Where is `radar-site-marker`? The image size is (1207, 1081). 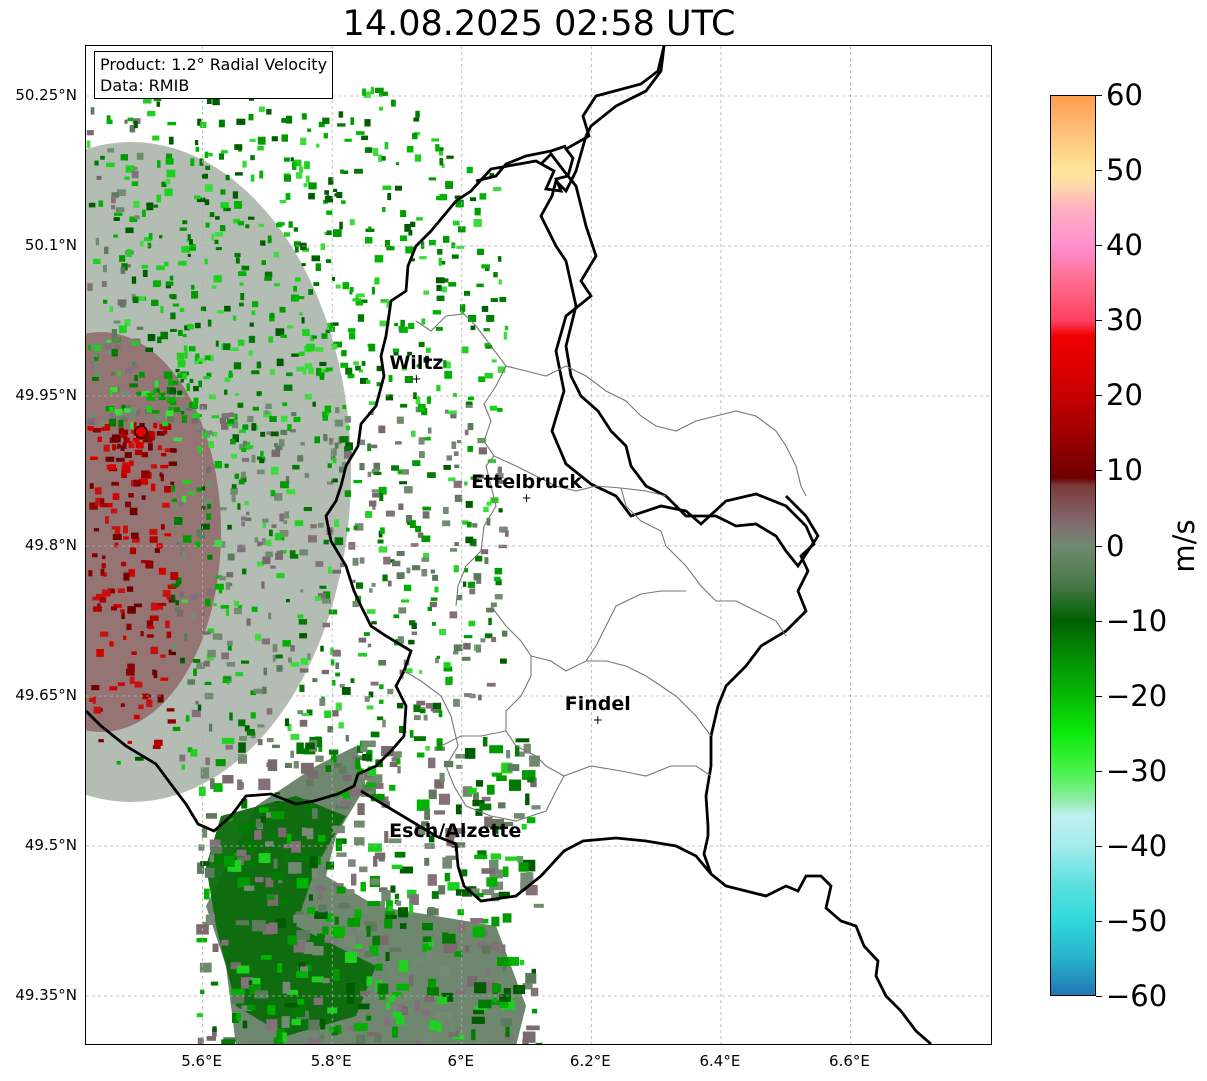
radar-site-marker is located at coordinates (141, 432).